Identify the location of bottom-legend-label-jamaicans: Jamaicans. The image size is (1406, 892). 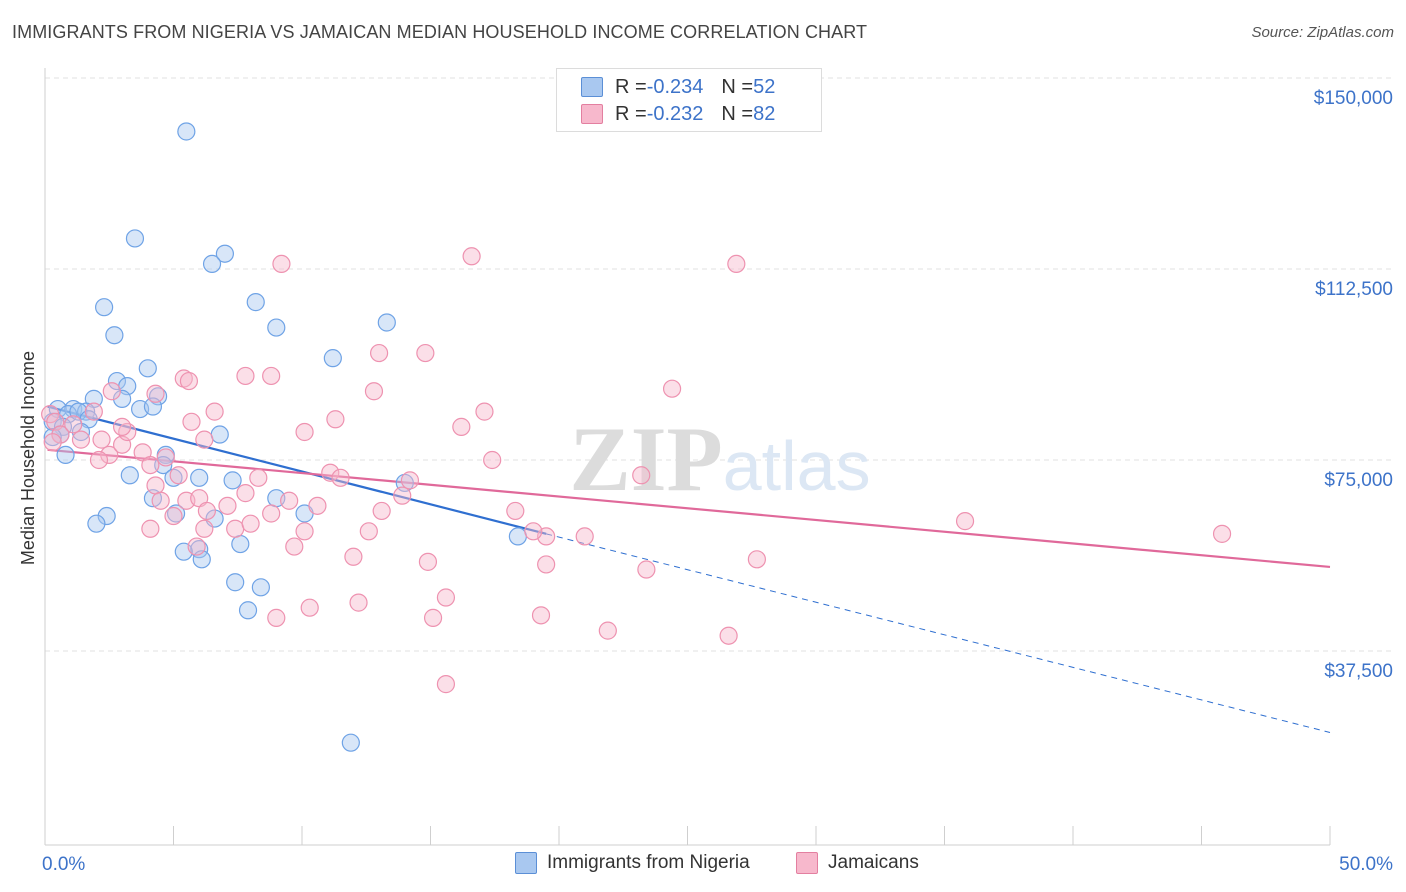
(873, 862).